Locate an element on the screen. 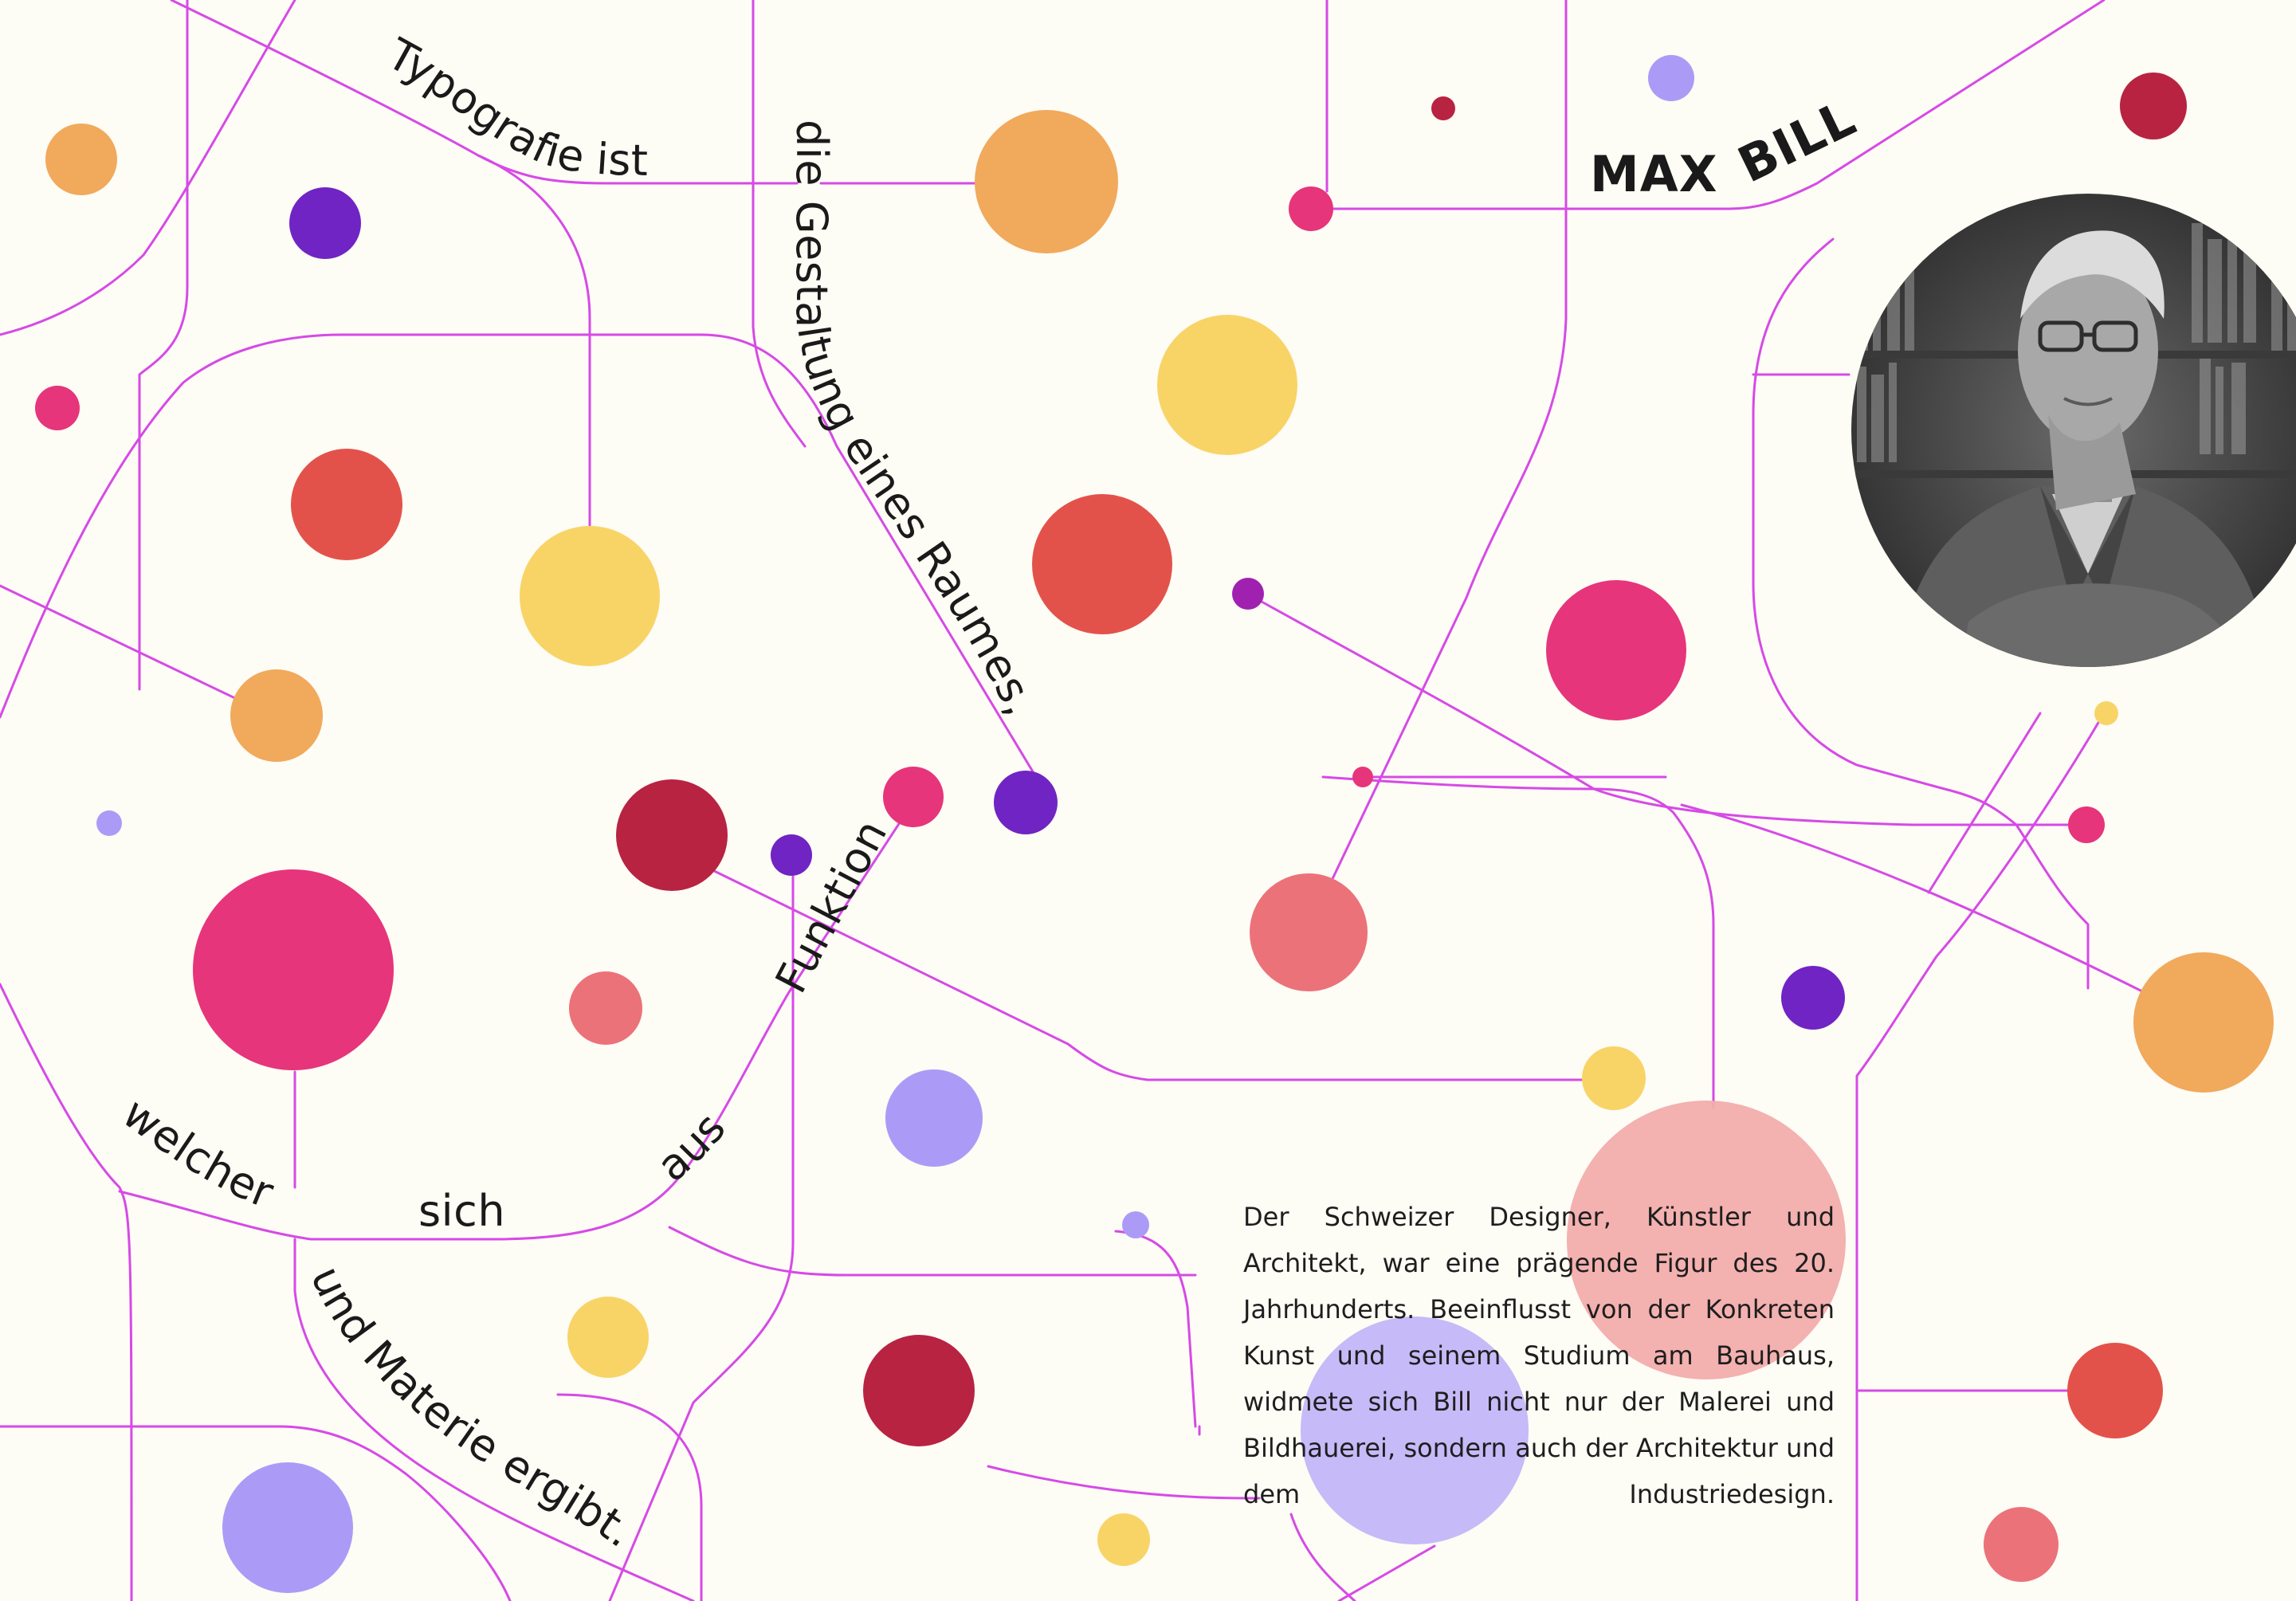 This screenshot has width=2296, height=1601. poem-segment: Typografie ist is located at coordinates (514, 108).